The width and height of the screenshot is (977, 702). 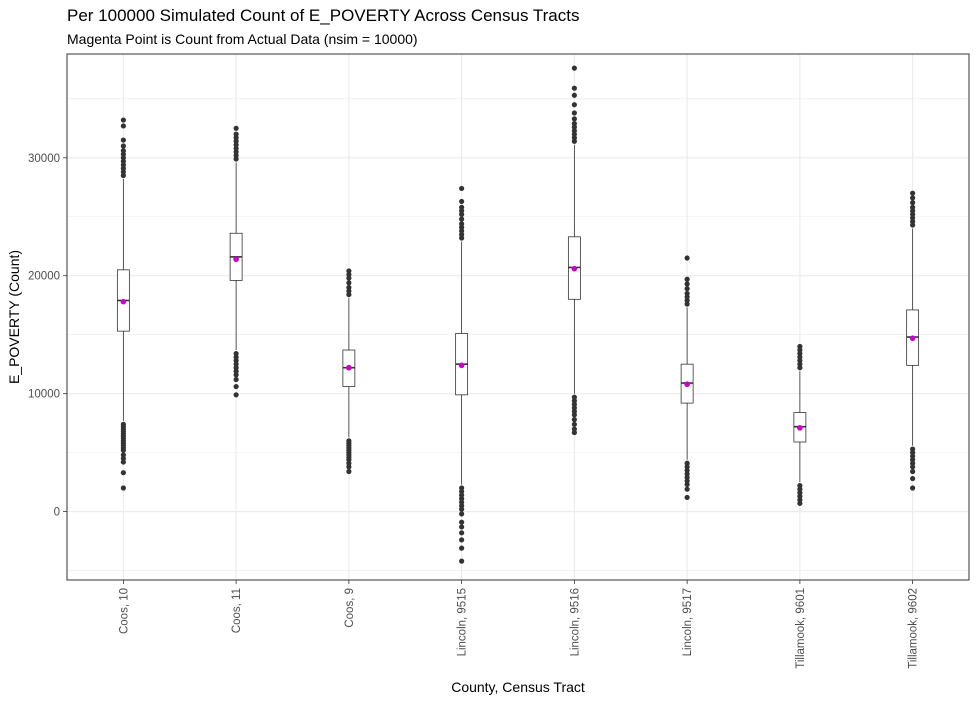 What do you see at coordinates (14, 317) in the screenshot?
I see `y-axis-title: E_POVERTY (Count)` at bounding box center [14, 317].